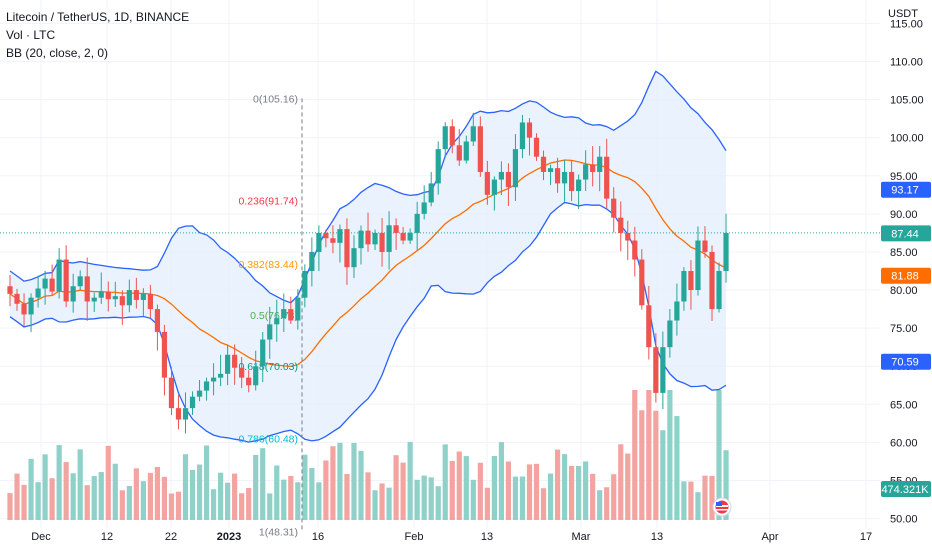  Describe the element at coordinates (906, 24) in the screenshot. I see `y-tick-label: 115.00` at that location.